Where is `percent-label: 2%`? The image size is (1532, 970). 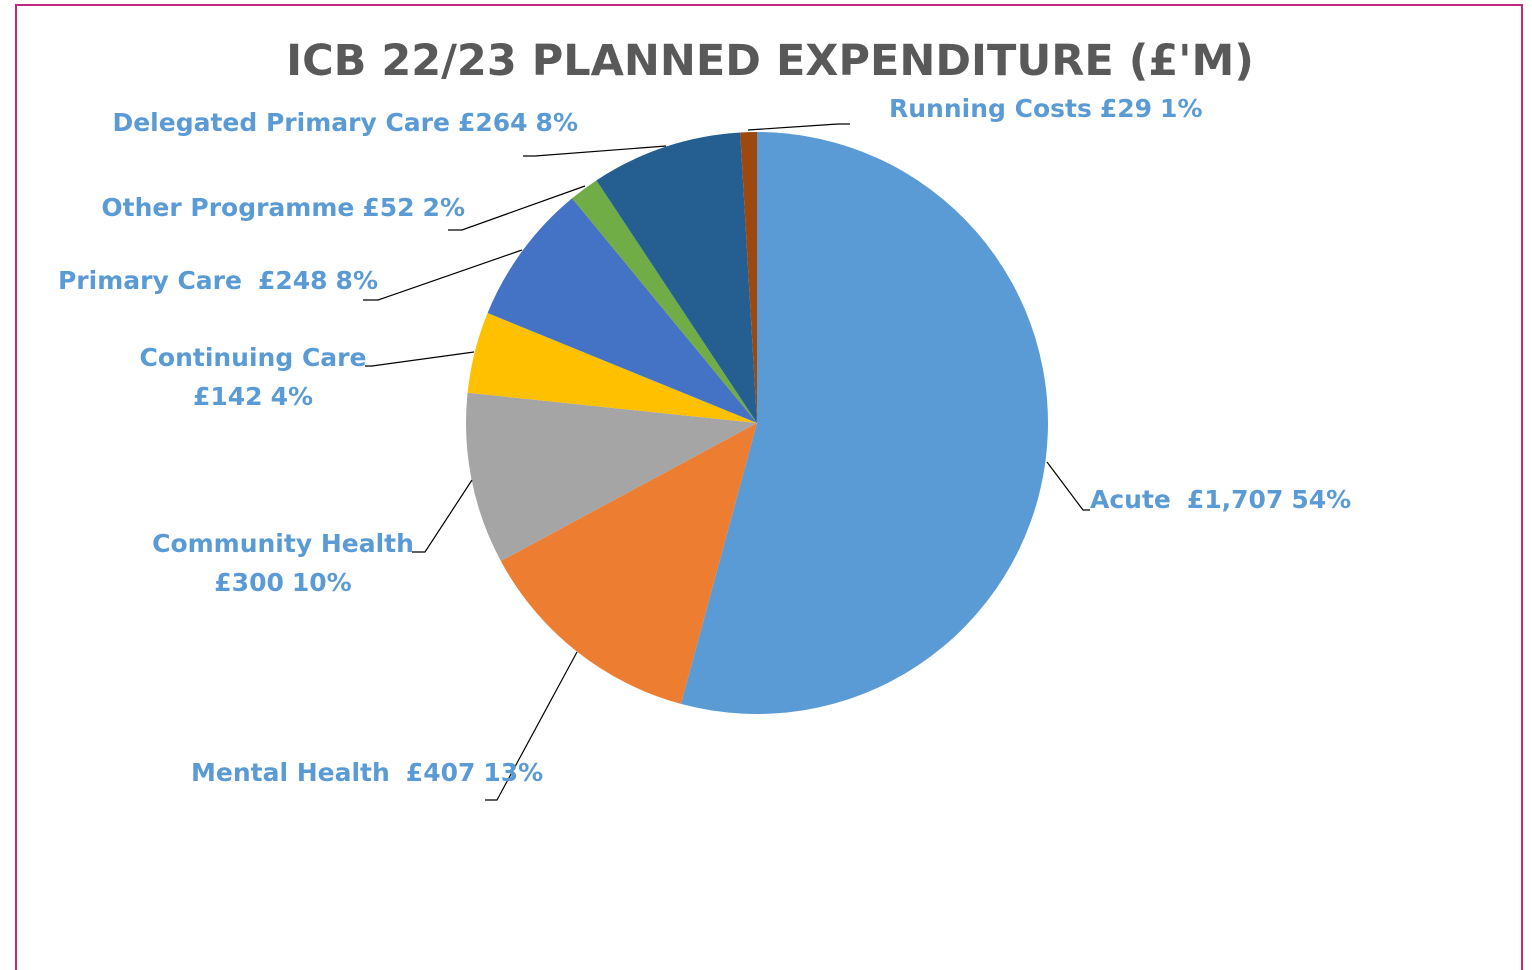
percent-label: 2% is located at coordinates (444, 207).